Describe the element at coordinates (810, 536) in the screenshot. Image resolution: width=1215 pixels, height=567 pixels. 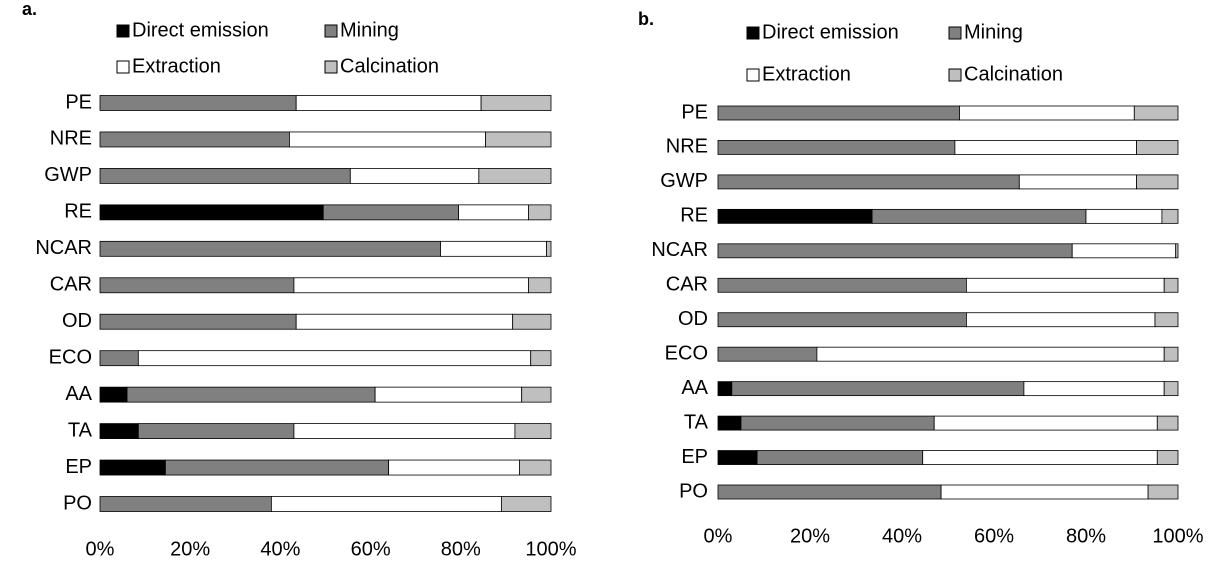
I see `x-tick-label: 20%` at that location.